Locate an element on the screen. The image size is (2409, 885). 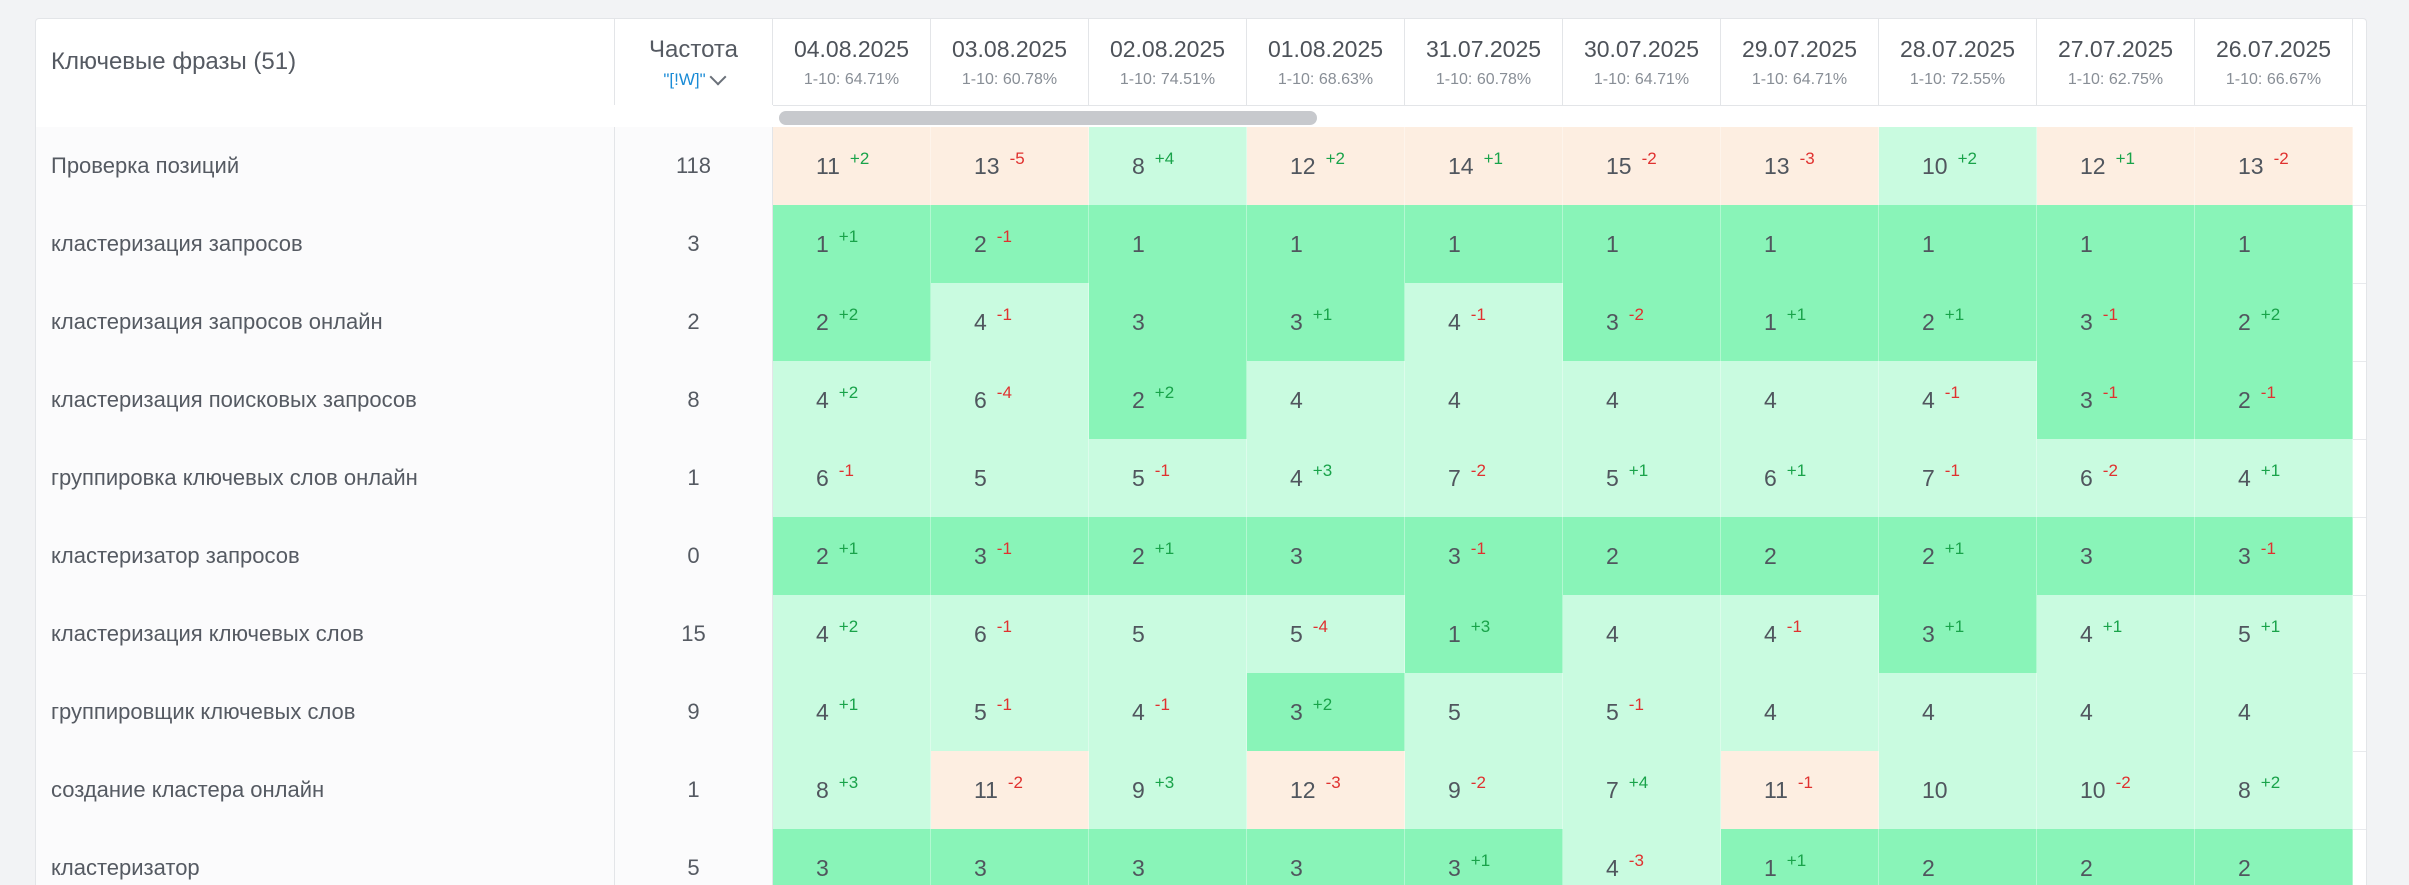
keyword-phrase: кластеризатор is located at coordinates (325, 857).